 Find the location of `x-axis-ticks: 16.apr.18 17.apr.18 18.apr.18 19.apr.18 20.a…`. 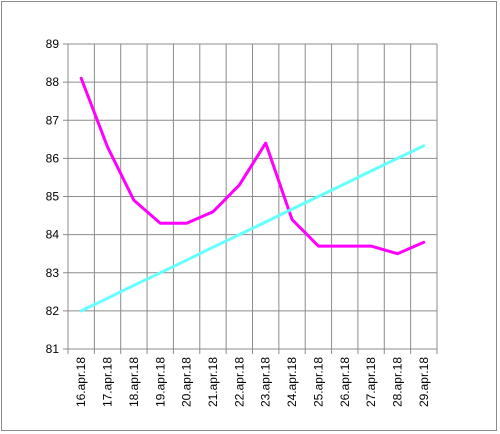

x-axis-ticks: 16.apr.18 17.apr.18 18.apr.18 19.apr.18 20.a… is located at coordinates (252, 382).